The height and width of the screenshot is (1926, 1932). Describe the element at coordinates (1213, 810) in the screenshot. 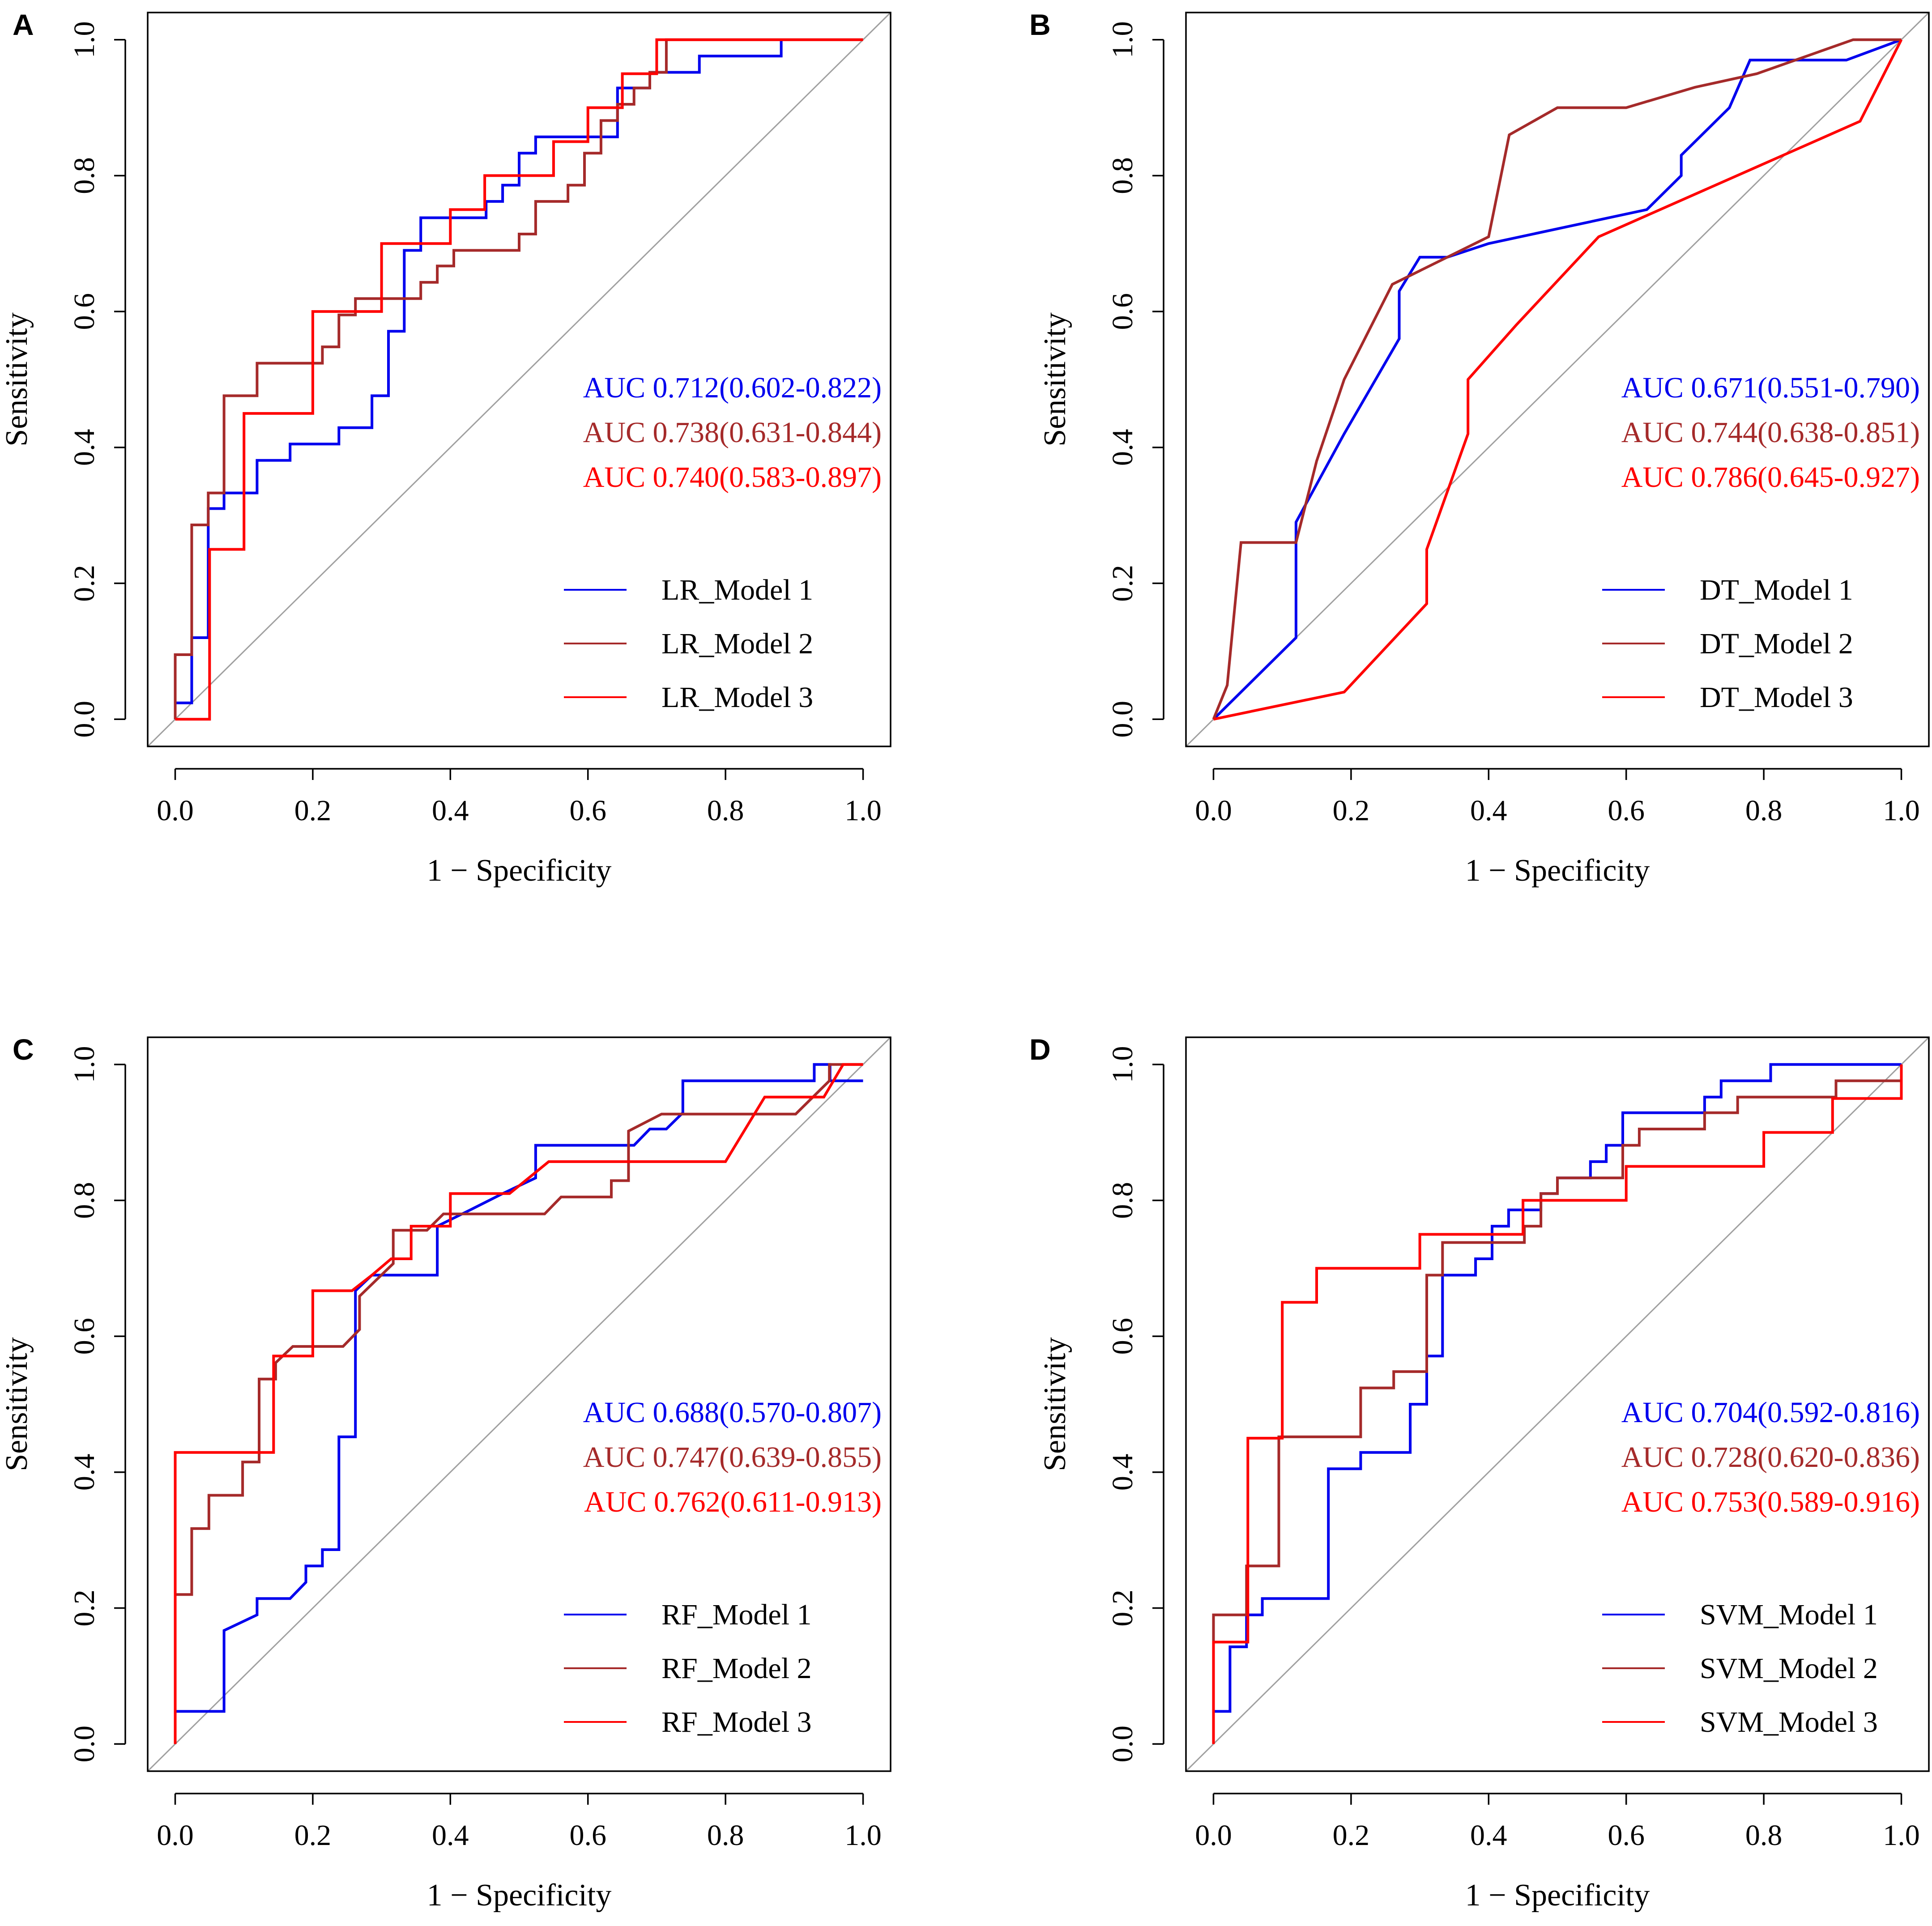

I see `x-tick-label-b-0: 0.0` at that location.